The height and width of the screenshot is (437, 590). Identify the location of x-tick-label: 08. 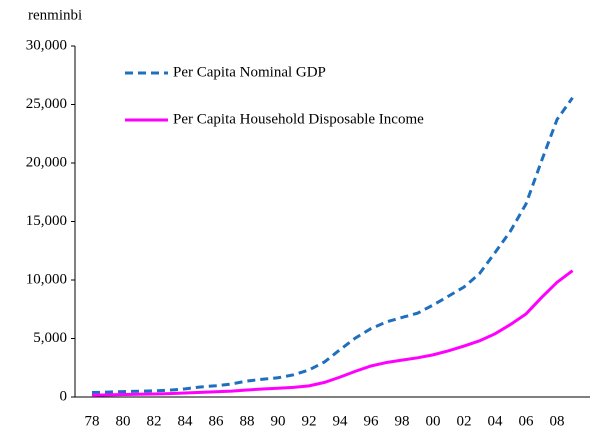
(557, 421).